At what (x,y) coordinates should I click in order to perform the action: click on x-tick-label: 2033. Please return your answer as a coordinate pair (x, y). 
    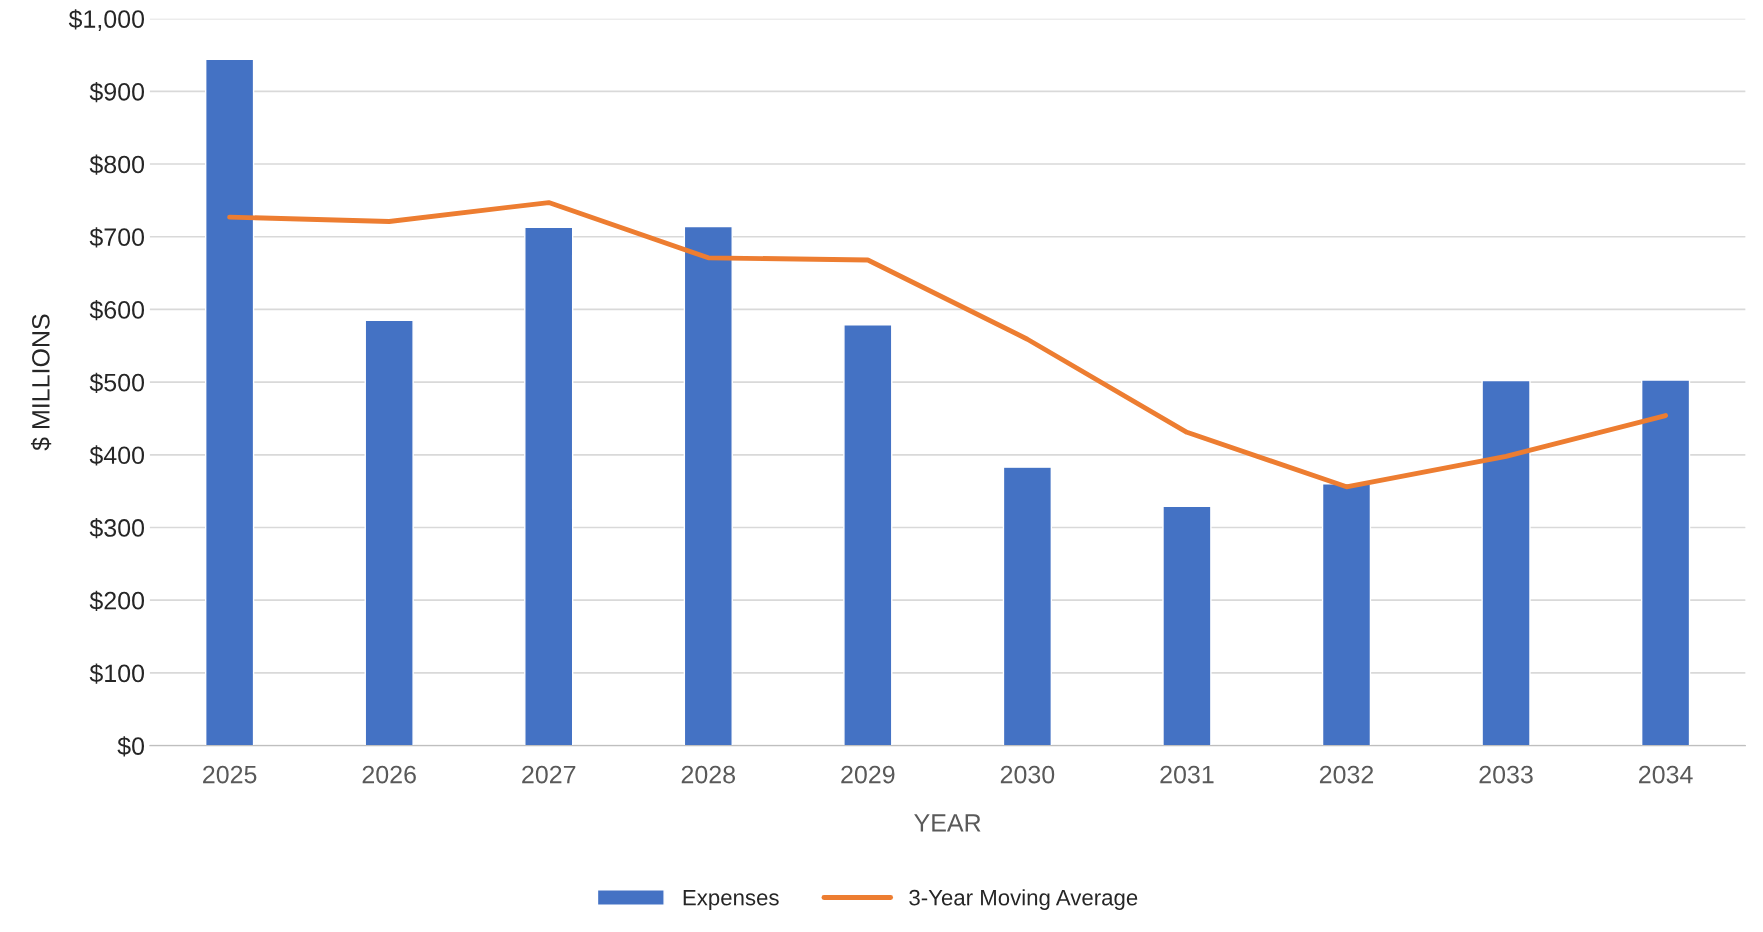
    Looking at the image, I should click on (1506, 774).